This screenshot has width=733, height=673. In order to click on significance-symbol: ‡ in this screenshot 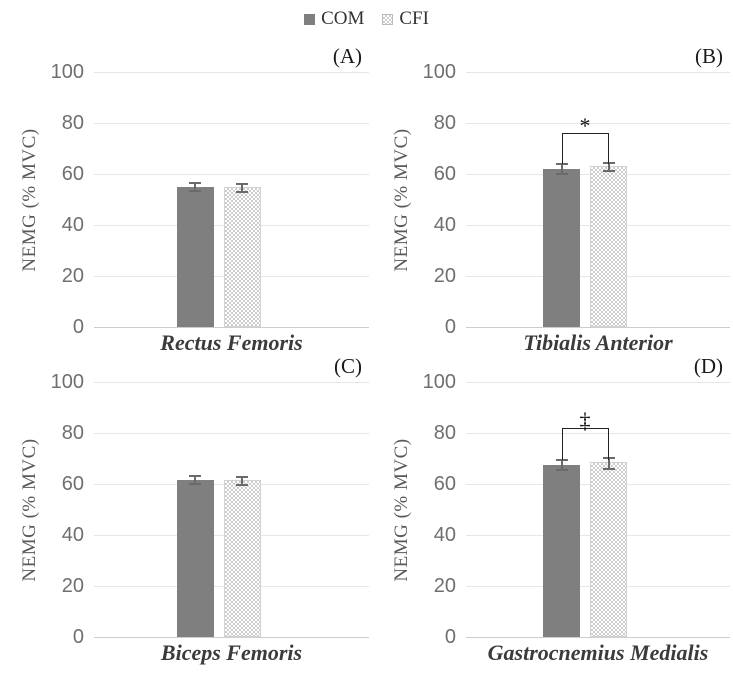, I will do `click(585, 420)`.